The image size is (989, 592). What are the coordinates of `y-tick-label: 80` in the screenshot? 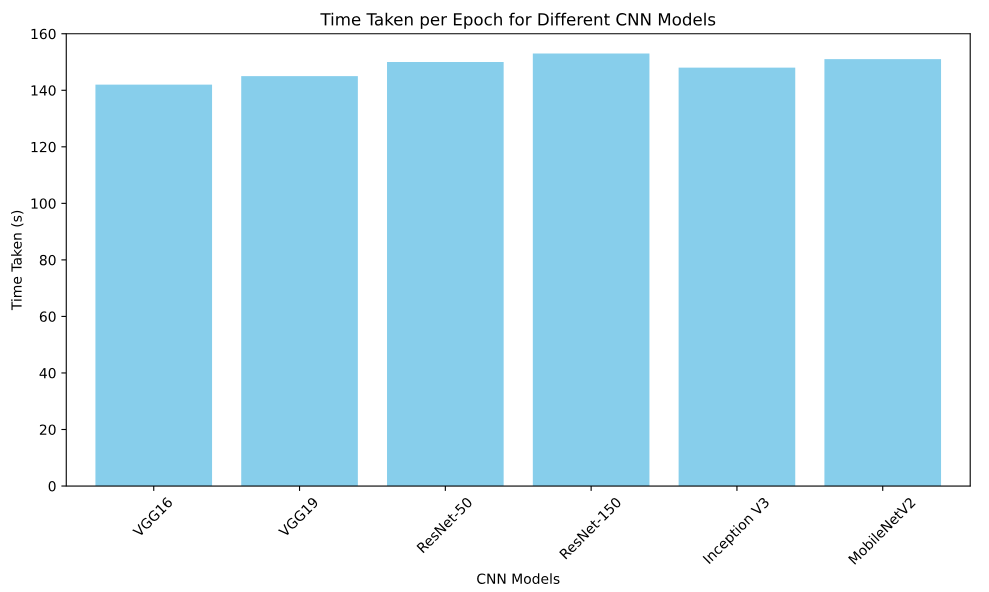 It's located at (48, 260).